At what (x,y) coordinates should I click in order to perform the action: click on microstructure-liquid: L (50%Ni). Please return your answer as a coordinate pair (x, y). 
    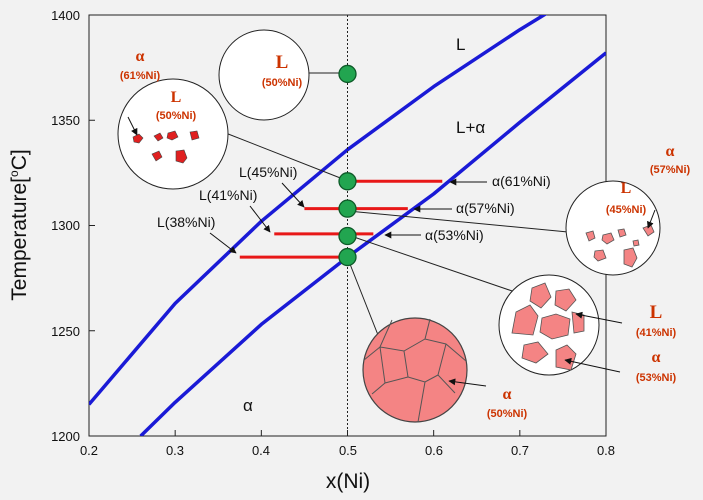
    Looking at the image, I should click on (264, 75).